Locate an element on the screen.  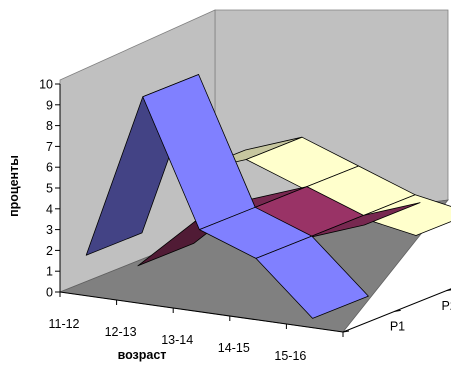
x-axis-line is located at coordinates (201, 312).